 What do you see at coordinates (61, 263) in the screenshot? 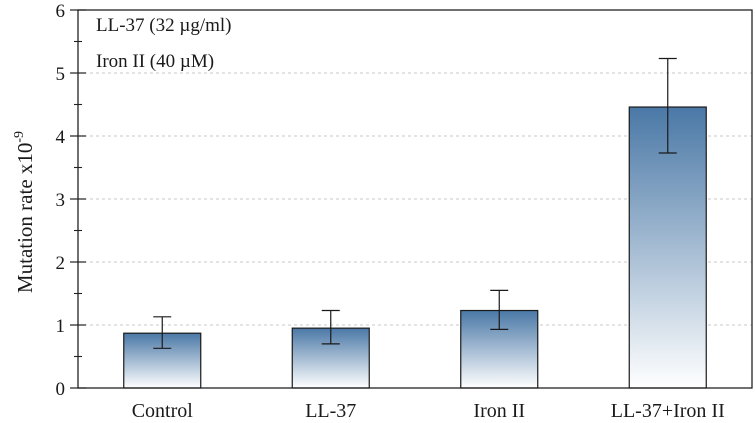
I see `y-tick-label: 2` at bounding box center [61, 263].